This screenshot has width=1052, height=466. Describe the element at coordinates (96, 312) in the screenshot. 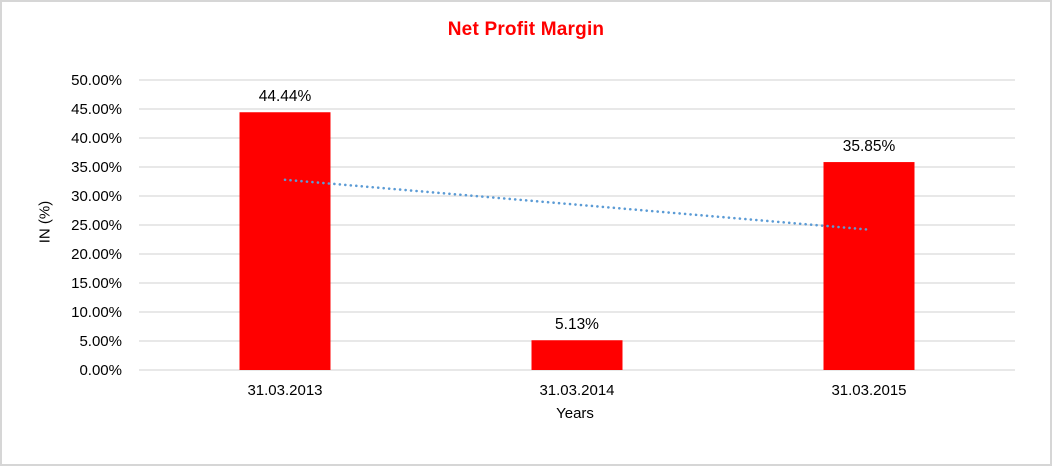

I see `y-tick-label: 10.00%` at that location.